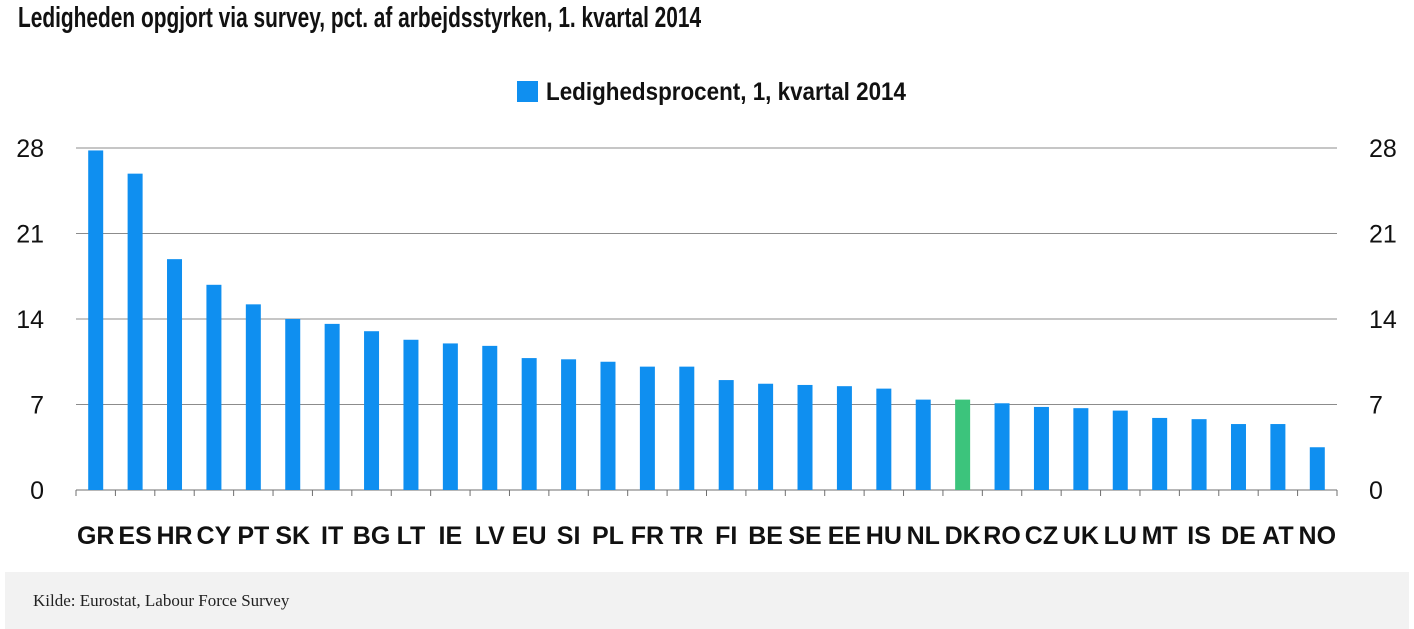 The width and height of the screenshot is (1414, 629). I want to click on bar-es, so click(135, 331).